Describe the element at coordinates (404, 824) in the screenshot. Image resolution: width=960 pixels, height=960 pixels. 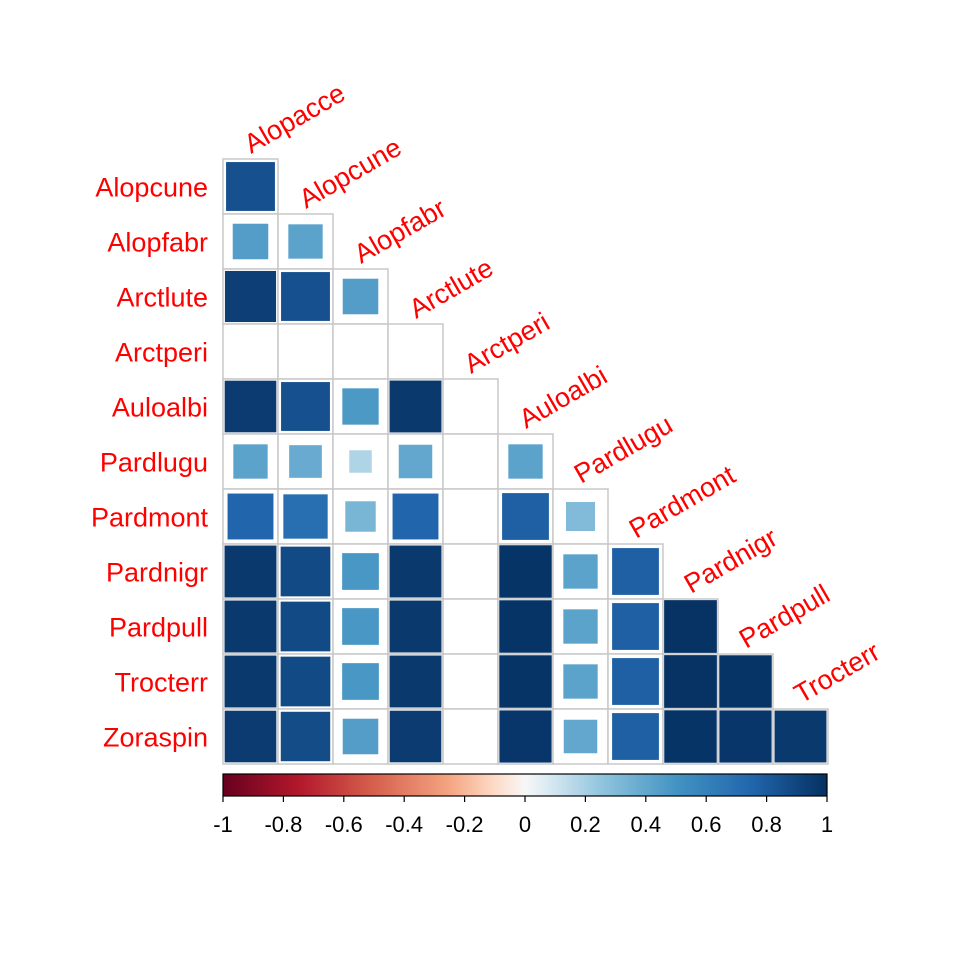
I see `colorbar-tick-label: -0.4` at that location.